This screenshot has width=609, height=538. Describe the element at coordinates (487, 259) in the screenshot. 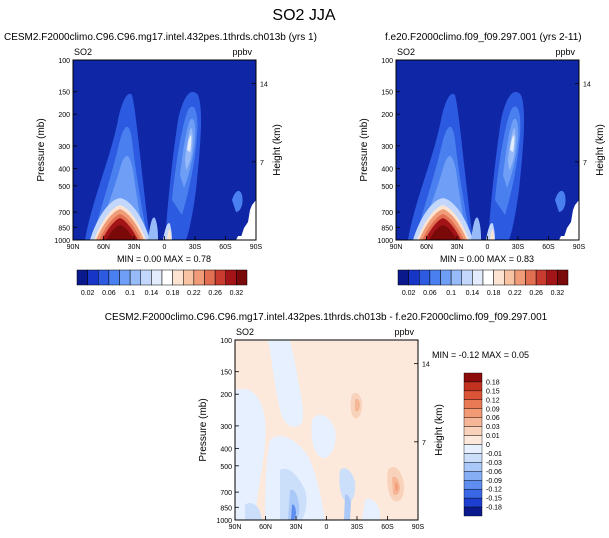

I see `stats-label: MIN = 0.00 MAX = 0.83` at that location.